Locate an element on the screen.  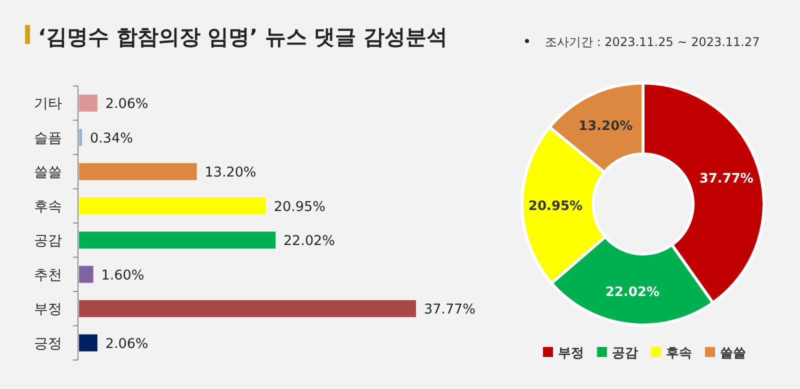
y-tick-label: 후속 is located at coordinates (48, 206).